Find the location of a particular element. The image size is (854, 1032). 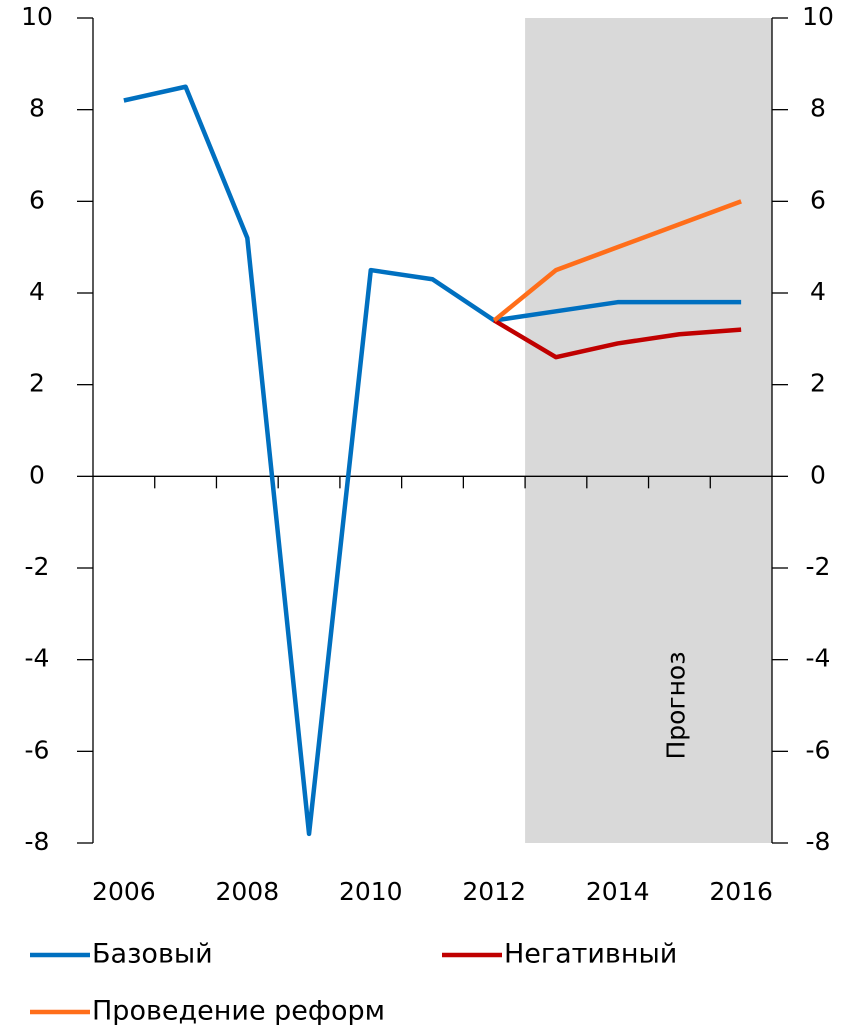

y2-tick-label: -2 is located at coordinates (818, 566).